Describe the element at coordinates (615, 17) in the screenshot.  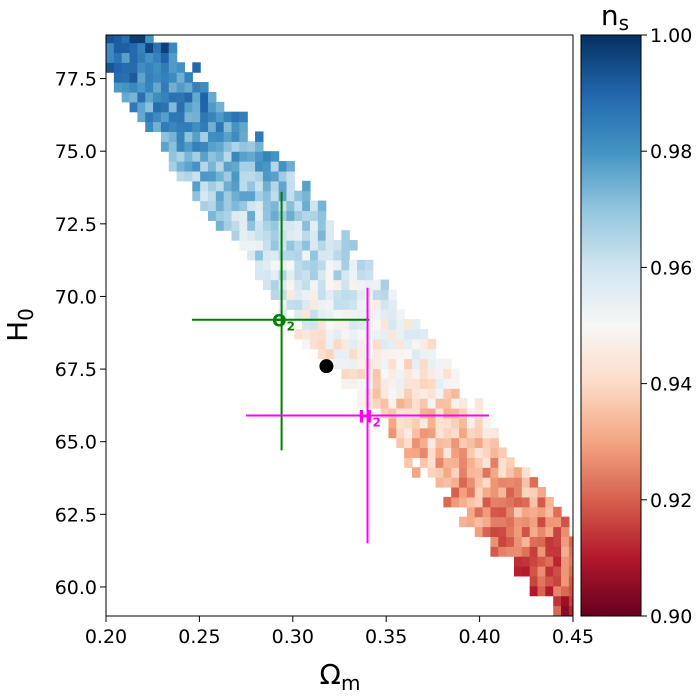
I see `colorbar-title: ns` at that location.